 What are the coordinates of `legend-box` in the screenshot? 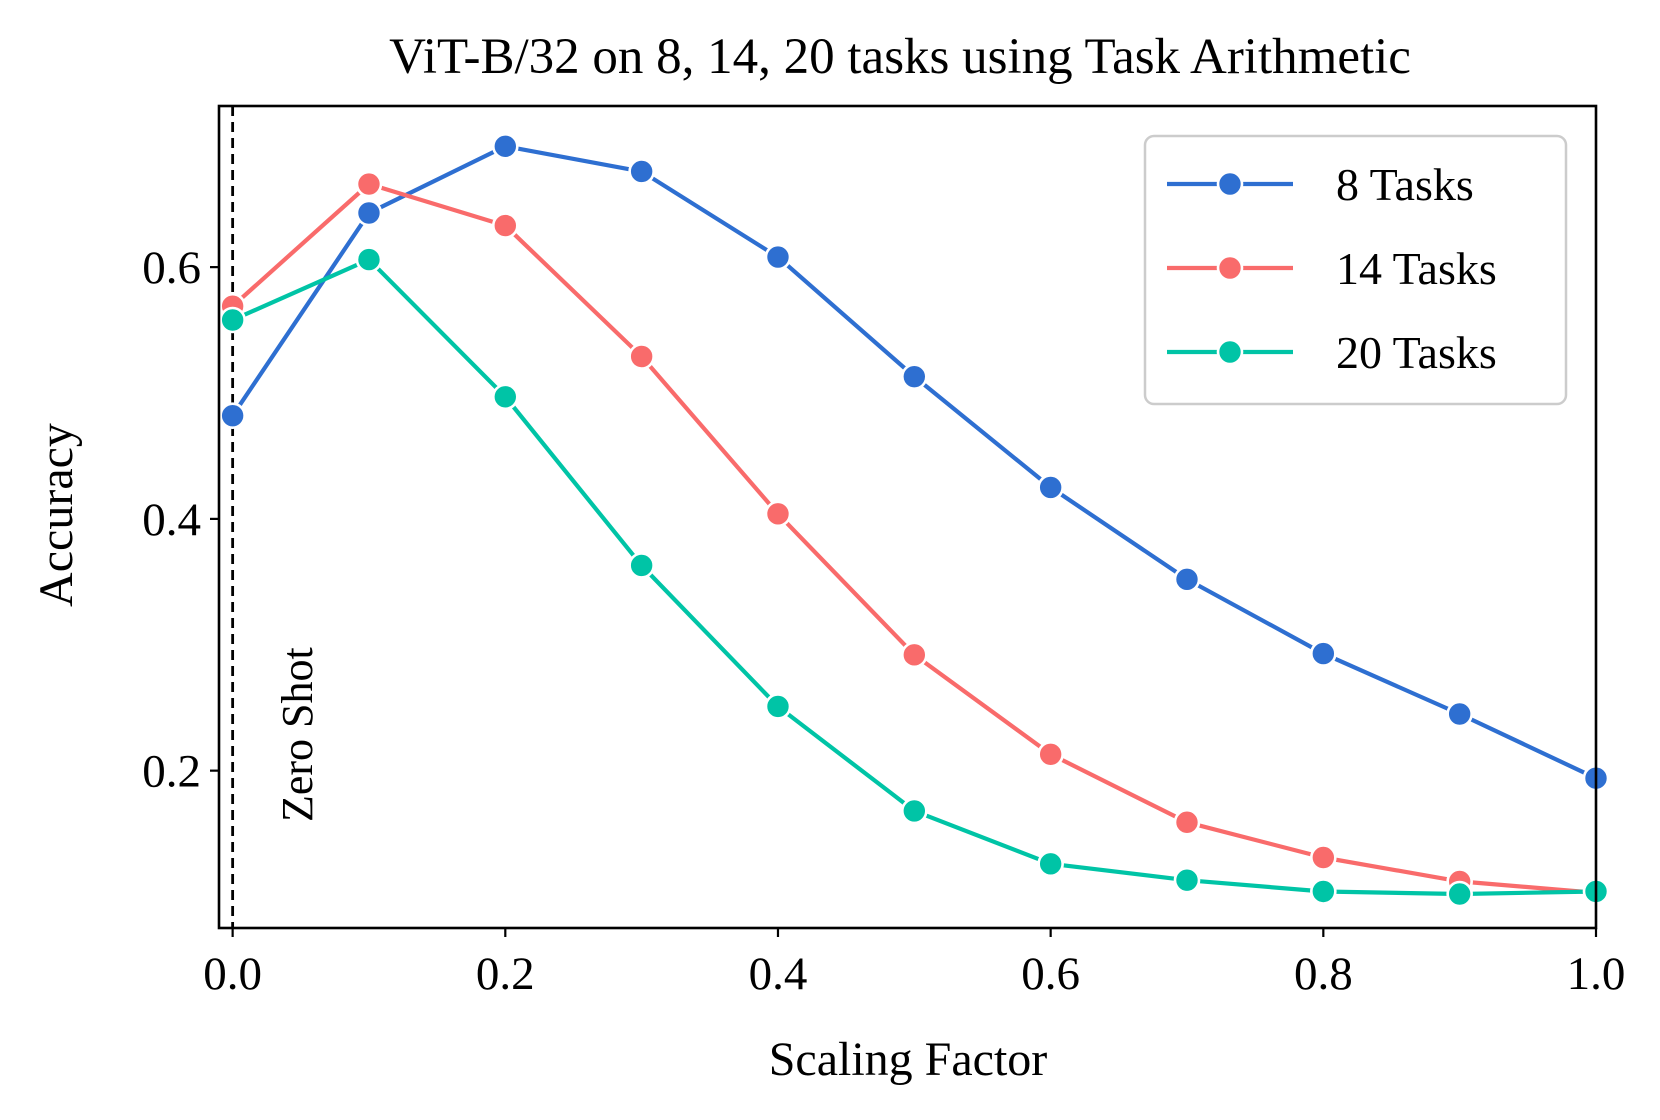 It's located at (1355, 270).